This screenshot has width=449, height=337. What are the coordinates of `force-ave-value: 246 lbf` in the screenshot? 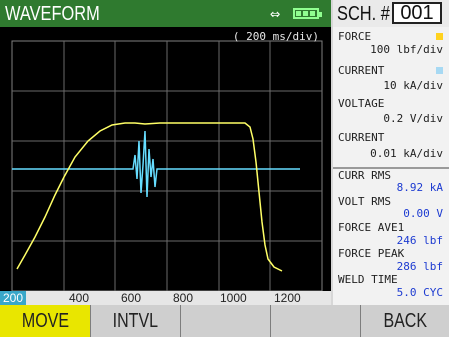 It's located at (419, 240).